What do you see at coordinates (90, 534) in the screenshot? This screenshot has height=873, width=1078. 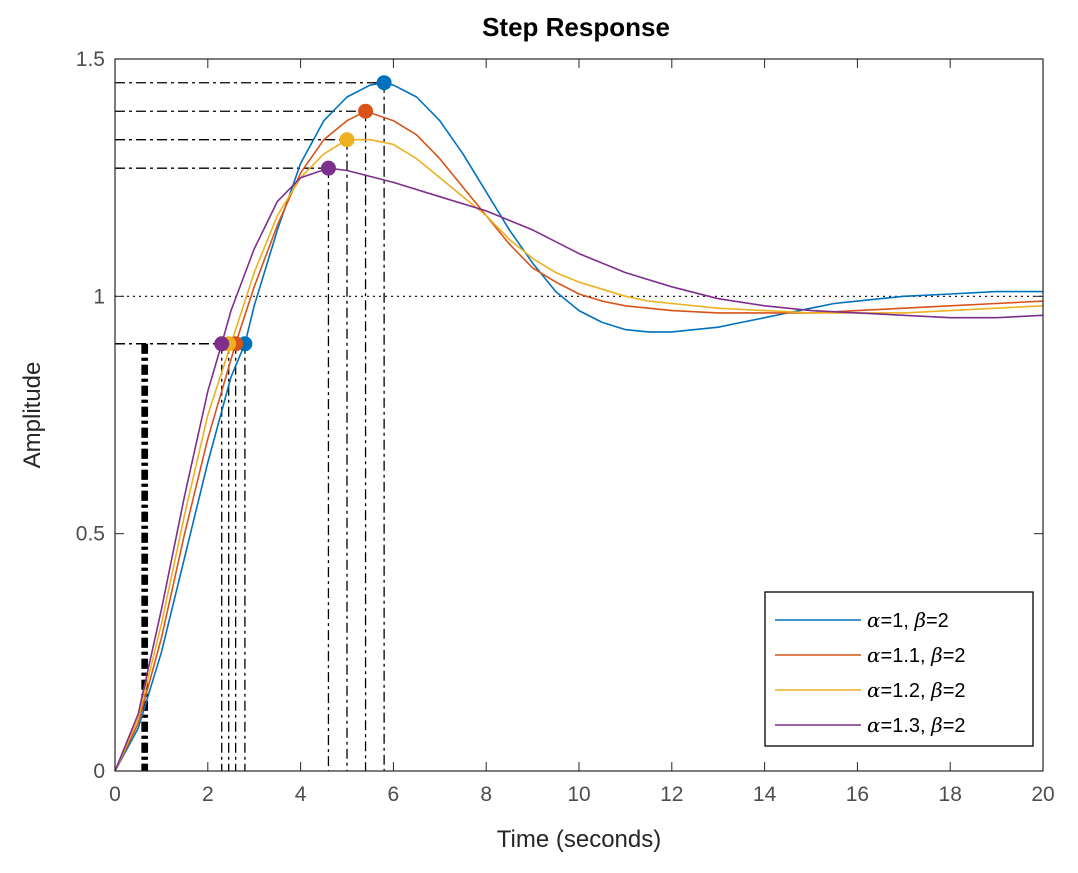 I see `y-tick-label: 0.5` at bounding box center [90, 534].